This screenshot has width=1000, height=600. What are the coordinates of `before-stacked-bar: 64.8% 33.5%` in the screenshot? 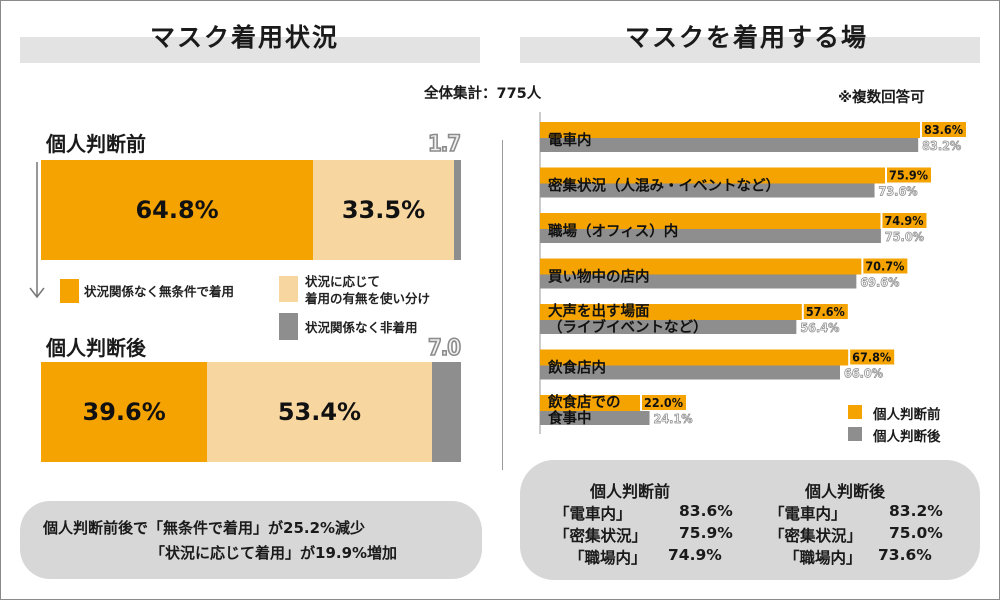 It's located at (251, 210).